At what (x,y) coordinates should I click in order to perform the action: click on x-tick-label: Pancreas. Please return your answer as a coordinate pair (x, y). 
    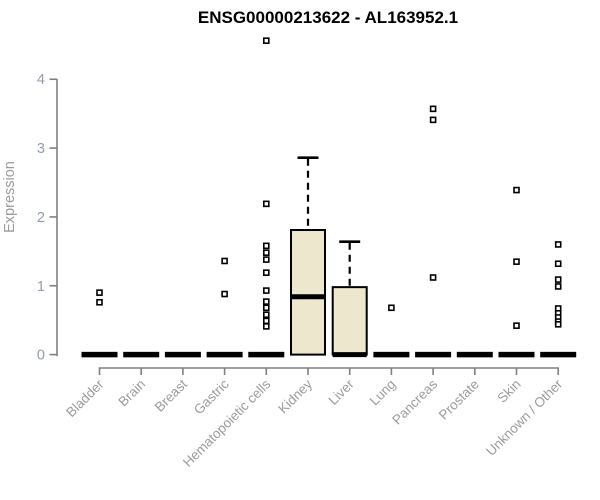
    Looking at the image, I should click on (414, 401).